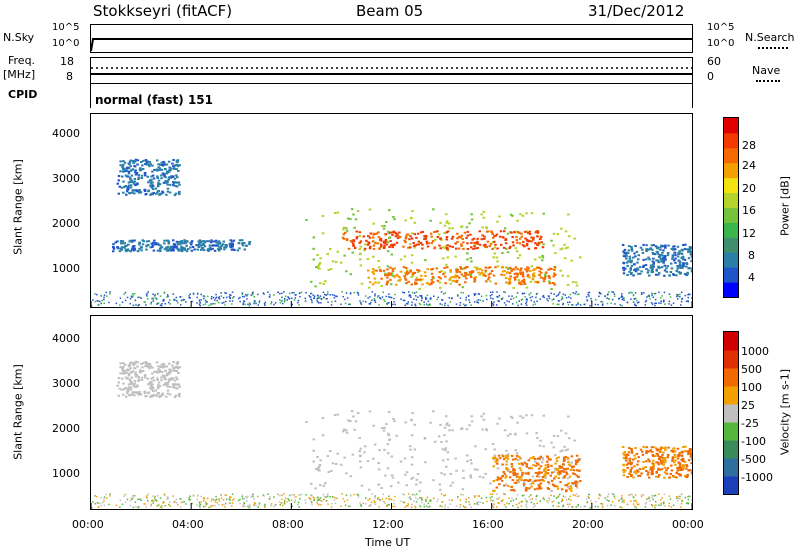  What do you see at coordinates (748, 405) in the screenshot?
I see `velocity-cbar-tick: 25` at bounding box center [748, 405].